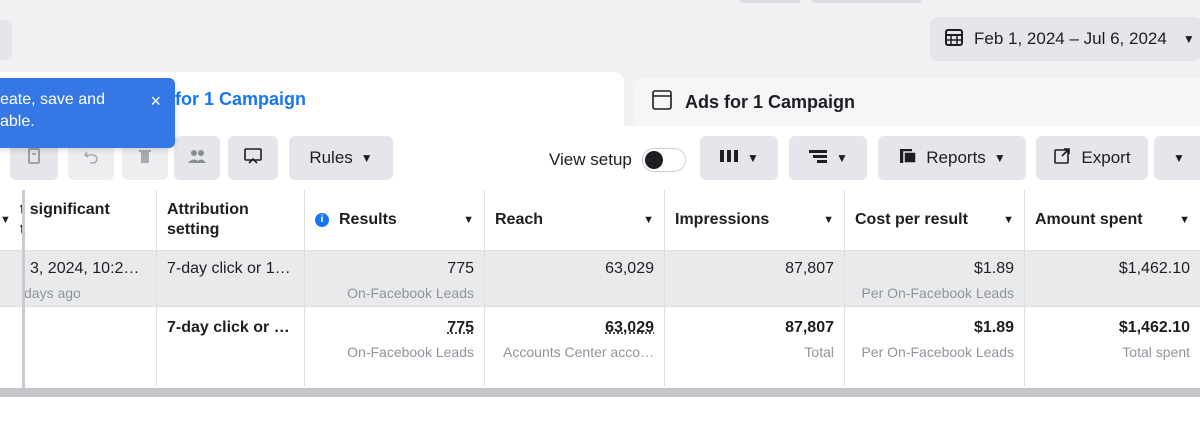 Image resolution: width=1200 pixels, height=430 pixels. Describe the element at coordinates (330, 158) in the screenshot. I see `rules-label: Rules` at that location.